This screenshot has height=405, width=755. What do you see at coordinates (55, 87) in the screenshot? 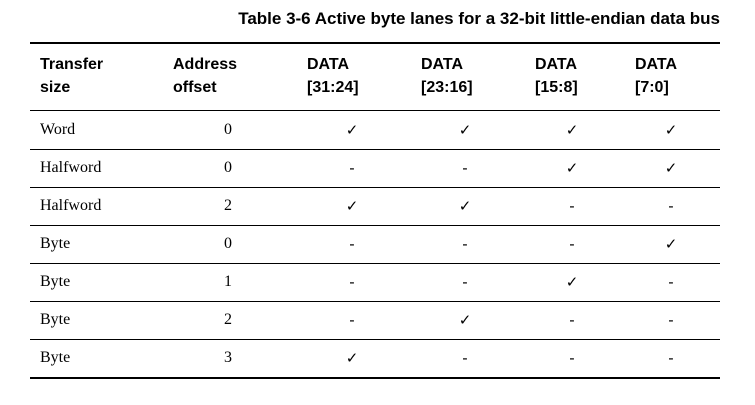
I see `header-text: size` at bounding box center [55, 87].